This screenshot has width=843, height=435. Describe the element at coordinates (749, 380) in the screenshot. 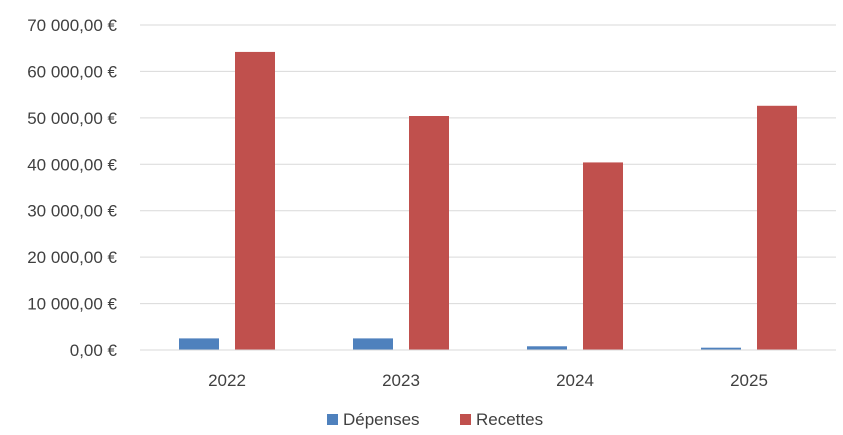

I see `x-tick-label: 2025` at that location.